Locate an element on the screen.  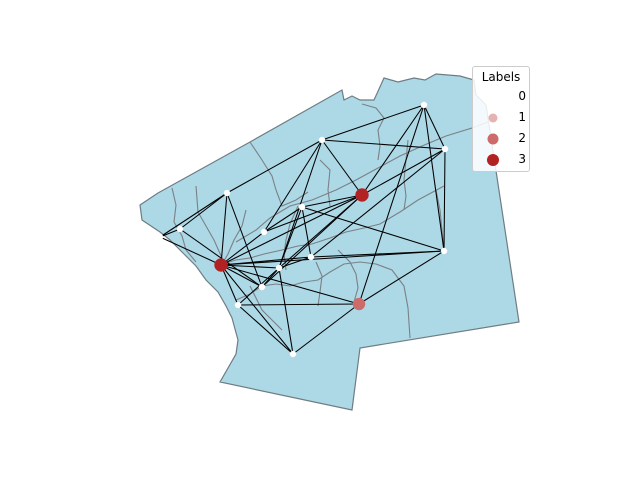
legend: Labels 0 1 2 3 is located at coordinates (501, 119).